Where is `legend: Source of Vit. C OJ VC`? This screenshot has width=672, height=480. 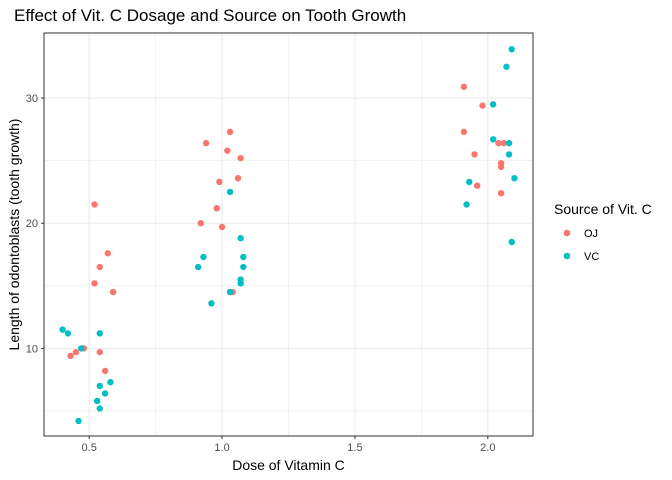 legend: Source of Vit. C OJ VC is located at coordinates (603, 232).